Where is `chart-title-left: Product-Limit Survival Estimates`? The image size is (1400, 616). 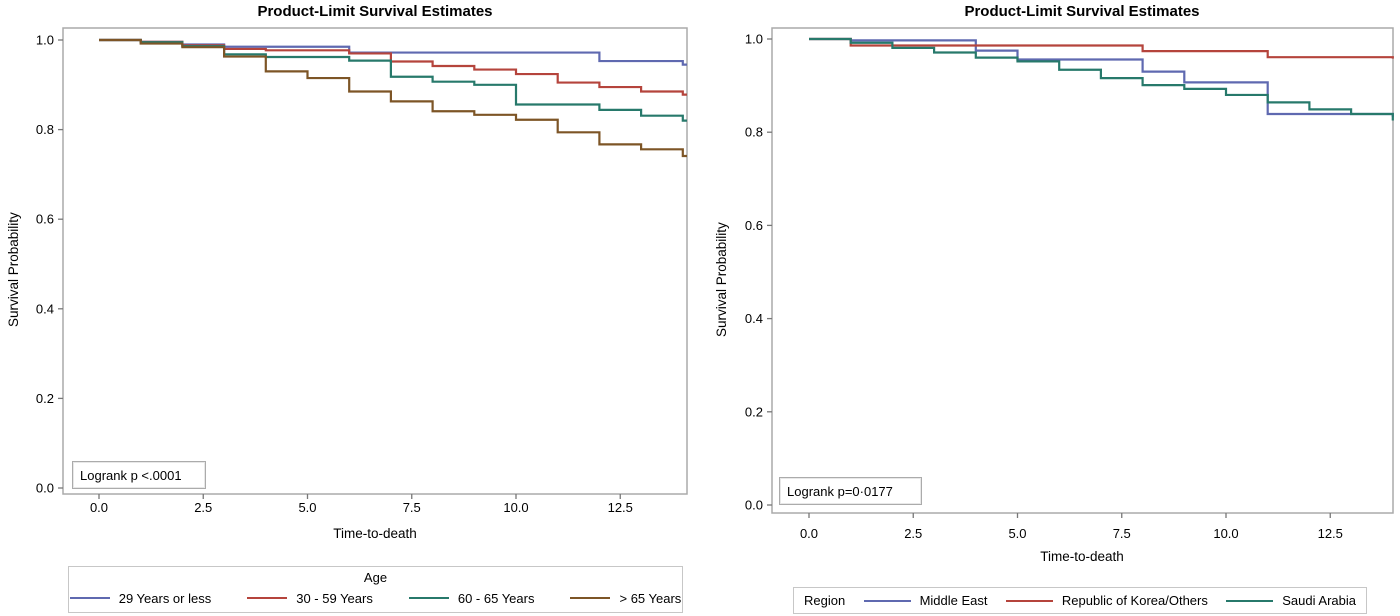 chart-title-left: Product-Limit Survival Estimates is located at coordinates (375, 11).